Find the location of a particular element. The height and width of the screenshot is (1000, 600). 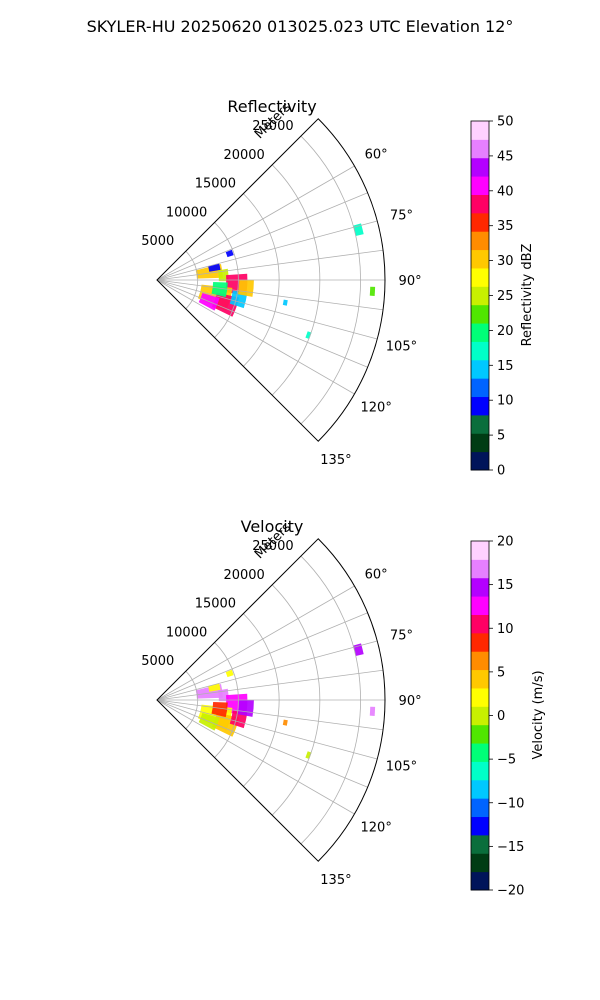

reflectivity-colorbar-label: Reflectivity dBZ is located at coordinates (527, 295).